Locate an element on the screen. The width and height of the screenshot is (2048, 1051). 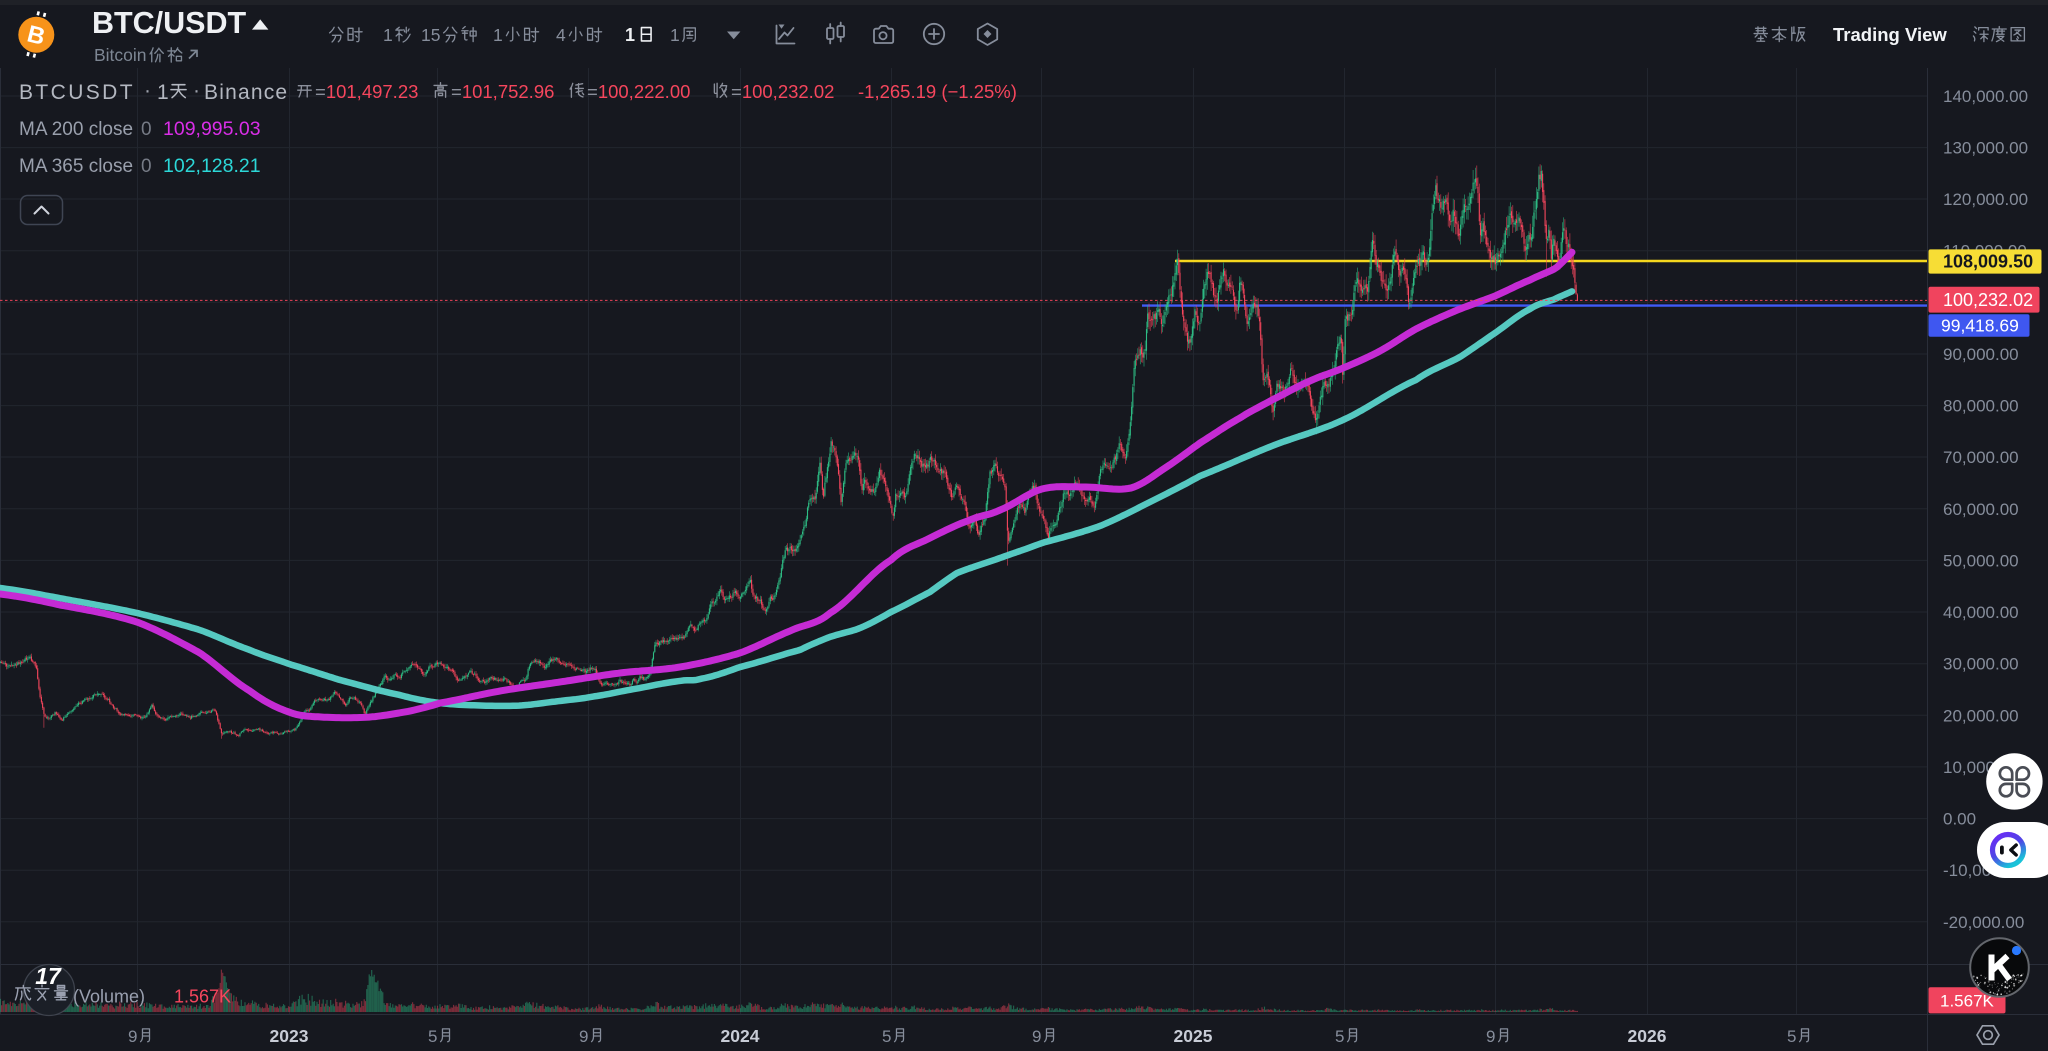
svg-text: 4 is located at coordinates (561, 35).